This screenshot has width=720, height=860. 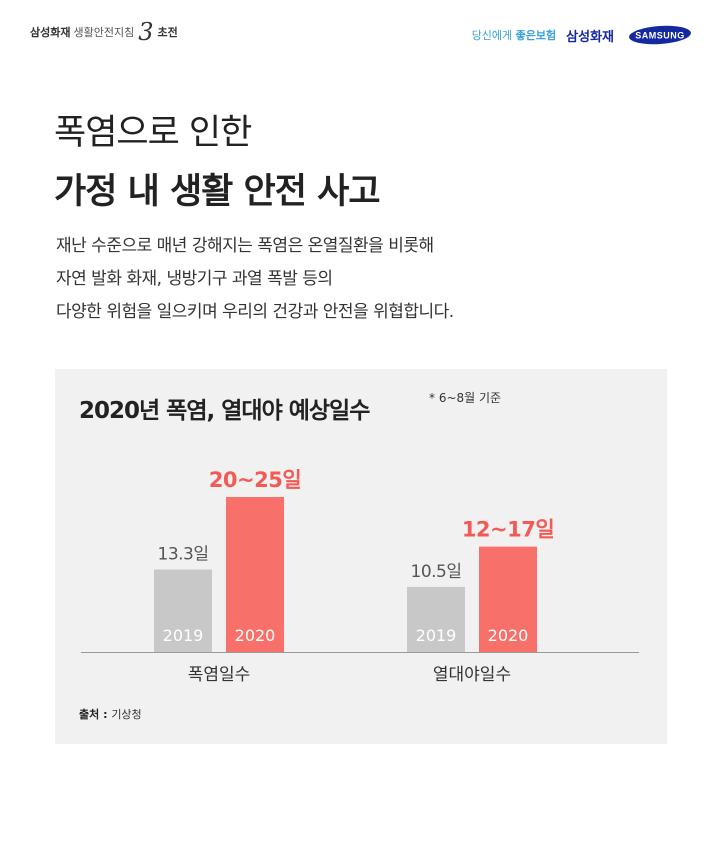 I want to click on category-label: 열대야일수, so click(x=472, y=675).